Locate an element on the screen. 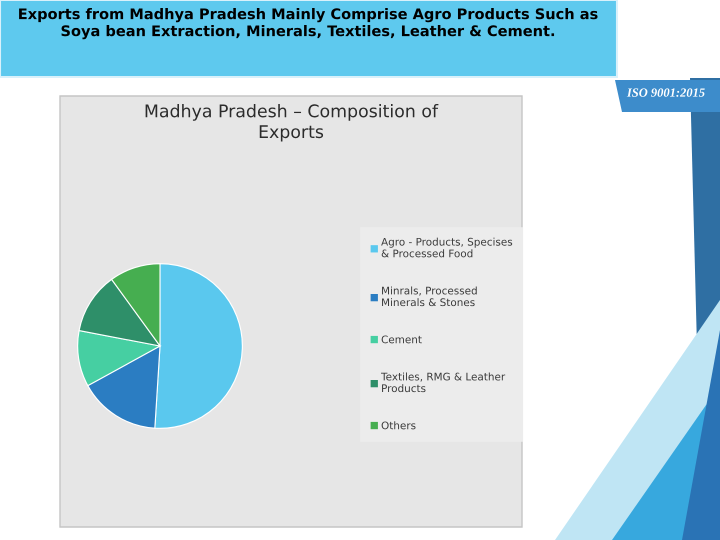 The width and height of the screenshot is (720, 540). text: ISO 9001:2015 is located at coordinates (665, 92).